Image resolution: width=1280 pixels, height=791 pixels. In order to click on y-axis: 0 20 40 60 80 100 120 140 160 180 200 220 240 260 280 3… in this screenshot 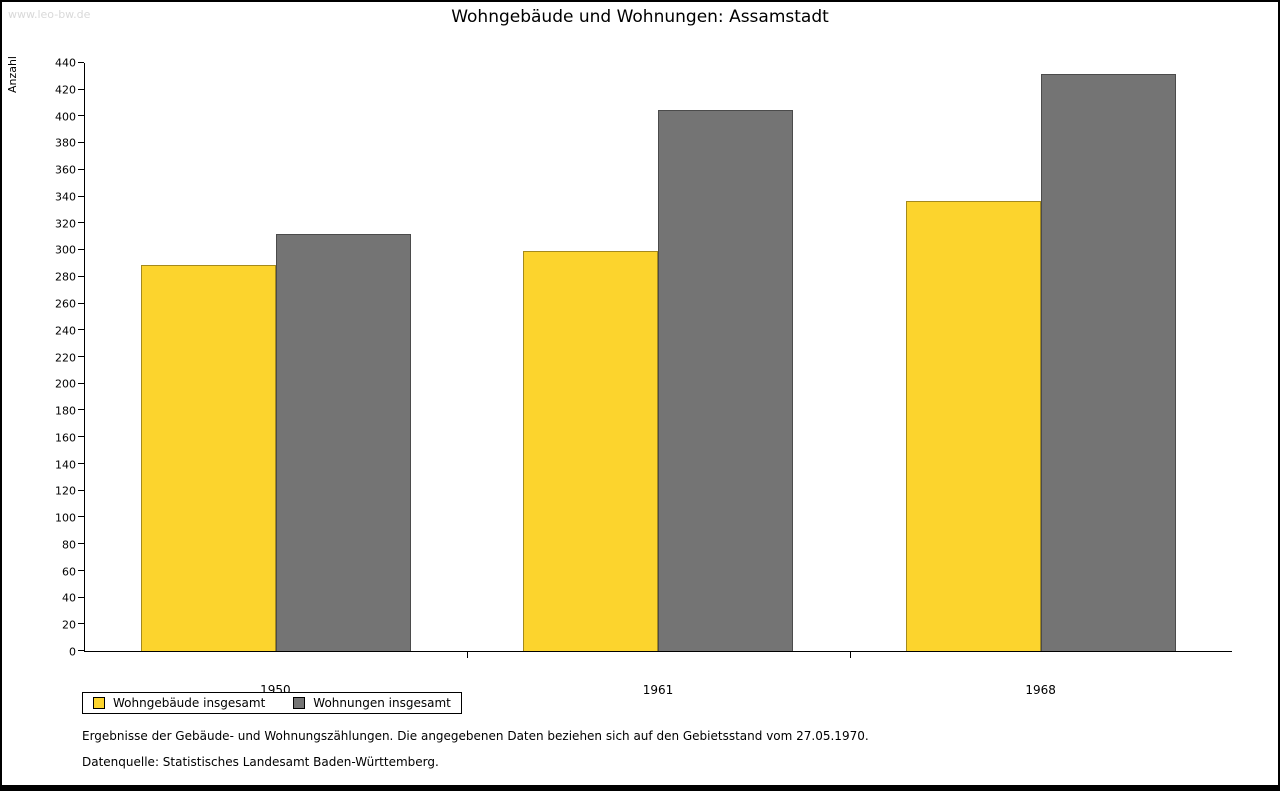, I will do `click(56, 358)`.